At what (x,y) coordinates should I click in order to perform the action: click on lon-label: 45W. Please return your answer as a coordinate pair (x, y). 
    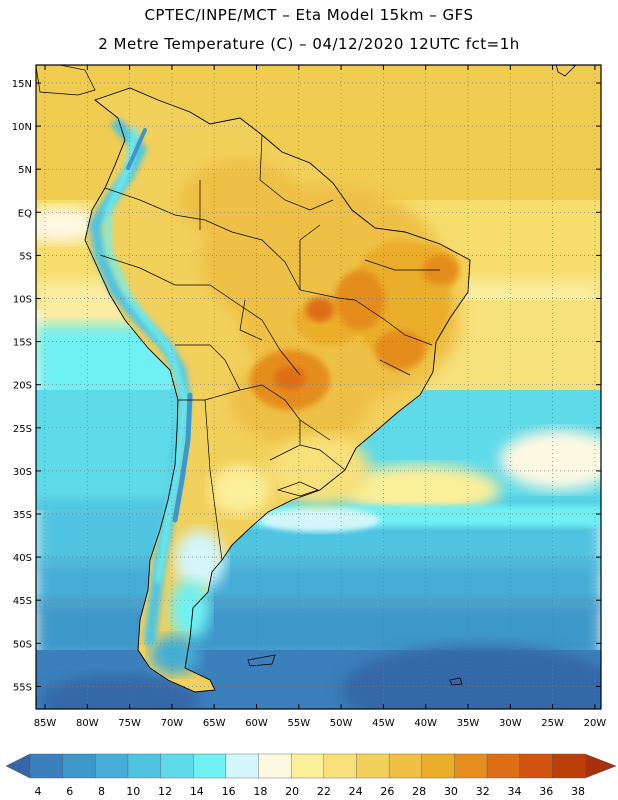
    Looking at the image, I should click on (383, 723).